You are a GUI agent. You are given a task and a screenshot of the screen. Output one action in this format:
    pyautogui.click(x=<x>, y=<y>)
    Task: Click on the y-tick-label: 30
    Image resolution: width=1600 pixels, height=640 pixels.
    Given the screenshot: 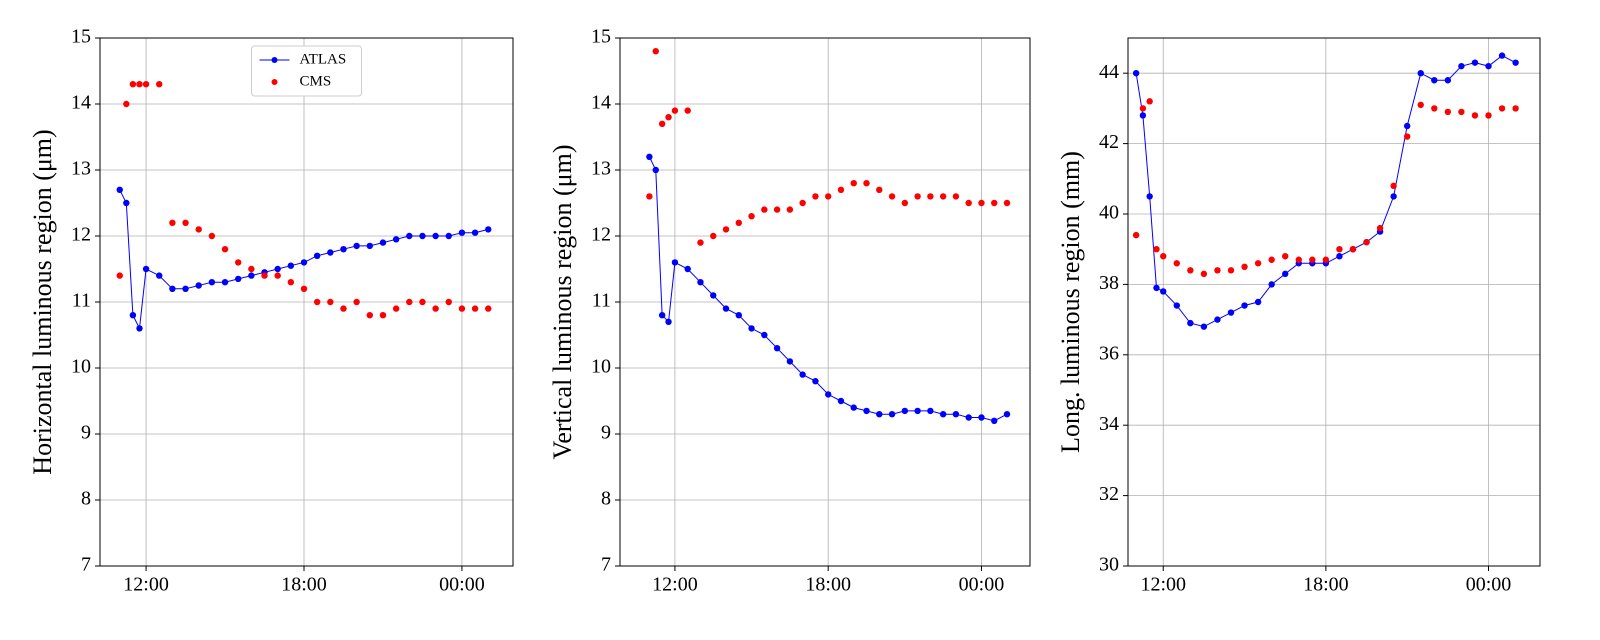 What is the action you would take?
    pyautogui.click(x=1109, y=565)
    